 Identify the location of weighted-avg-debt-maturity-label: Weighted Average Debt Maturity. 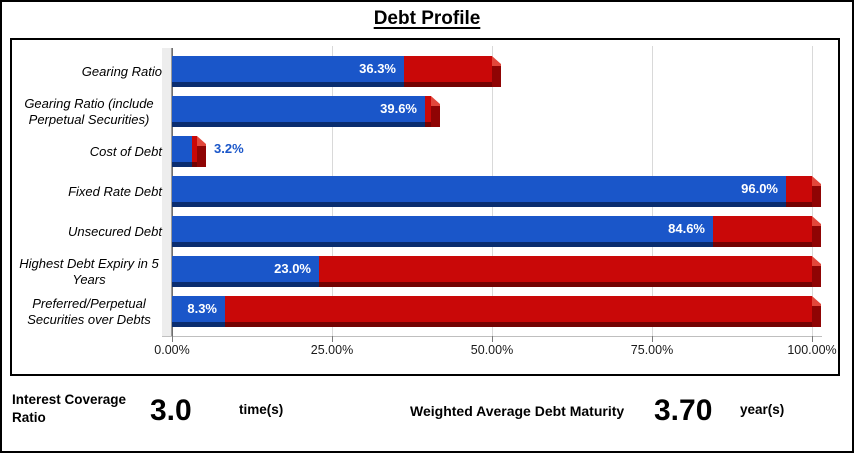
(517, 411).